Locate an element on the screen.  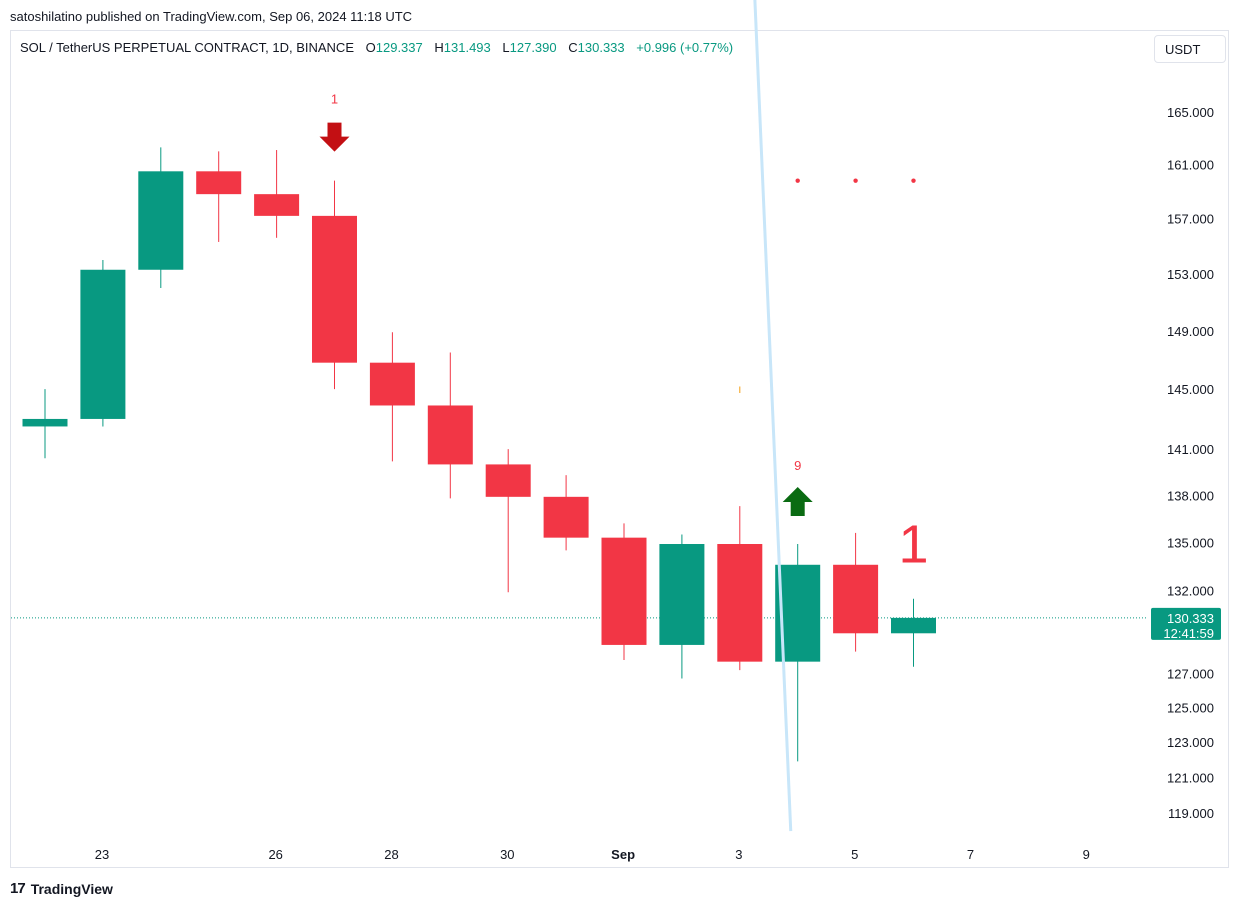
tradingview-logo: 17 TradingView is located at coordinates (61, 888).